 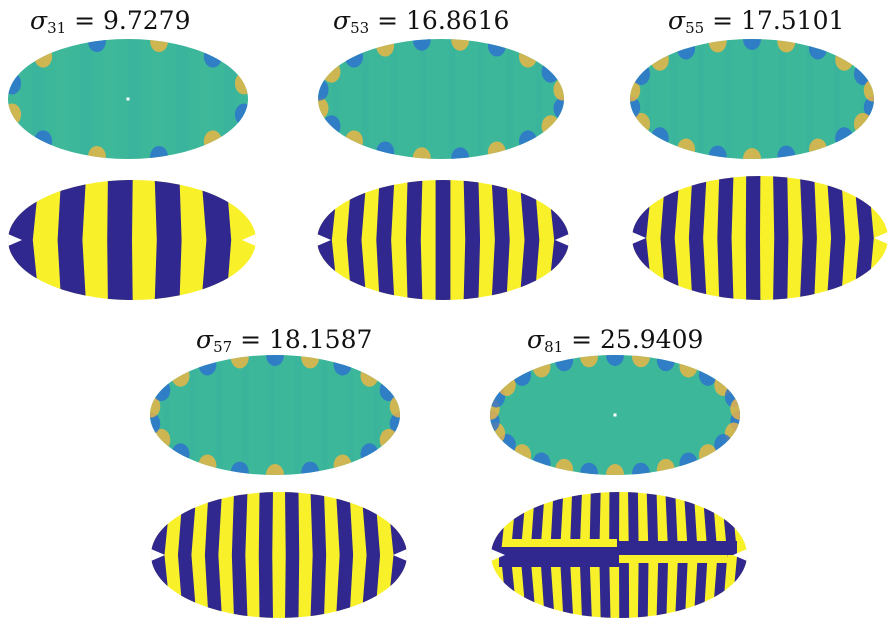 What do you see at coordinates (793, 20) in the screenshot?
I see `sigma-value: 17.5101` at bounding box center [793, 20].